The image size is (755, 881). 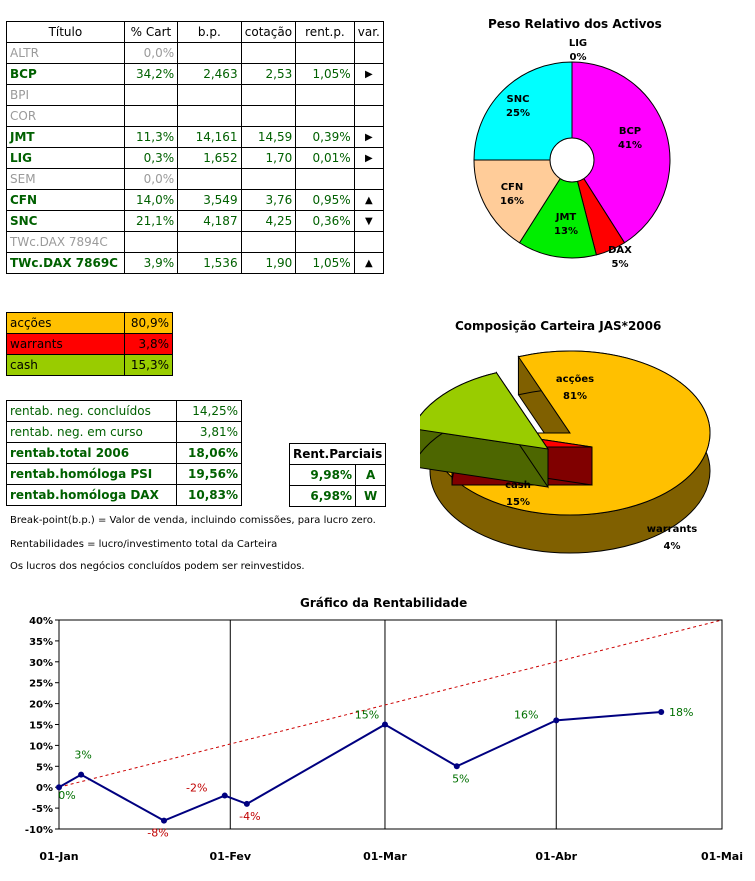 What do you see at coordinates (681, 712) in the screenshot?
I see `returns-data-label: 18%` at bounding box center [681, 712].